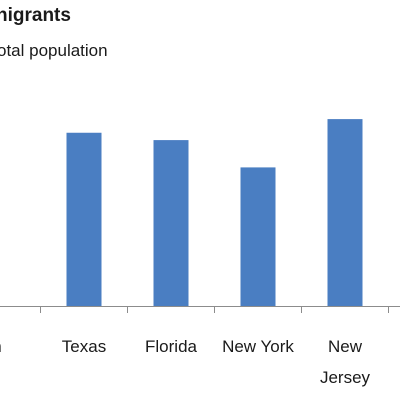 Image resolution: width=400 pixels, height=400 pixels. I want to click on chart-subtitle: otal population, so click(54, 50).